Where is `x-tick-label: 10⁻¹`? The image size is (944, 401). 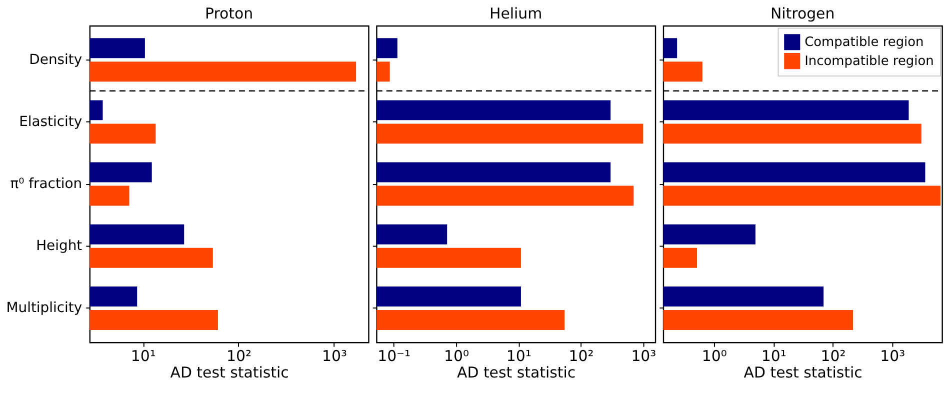 x-tick-label: 10⁻¹ is located at coordinates (394, 355).